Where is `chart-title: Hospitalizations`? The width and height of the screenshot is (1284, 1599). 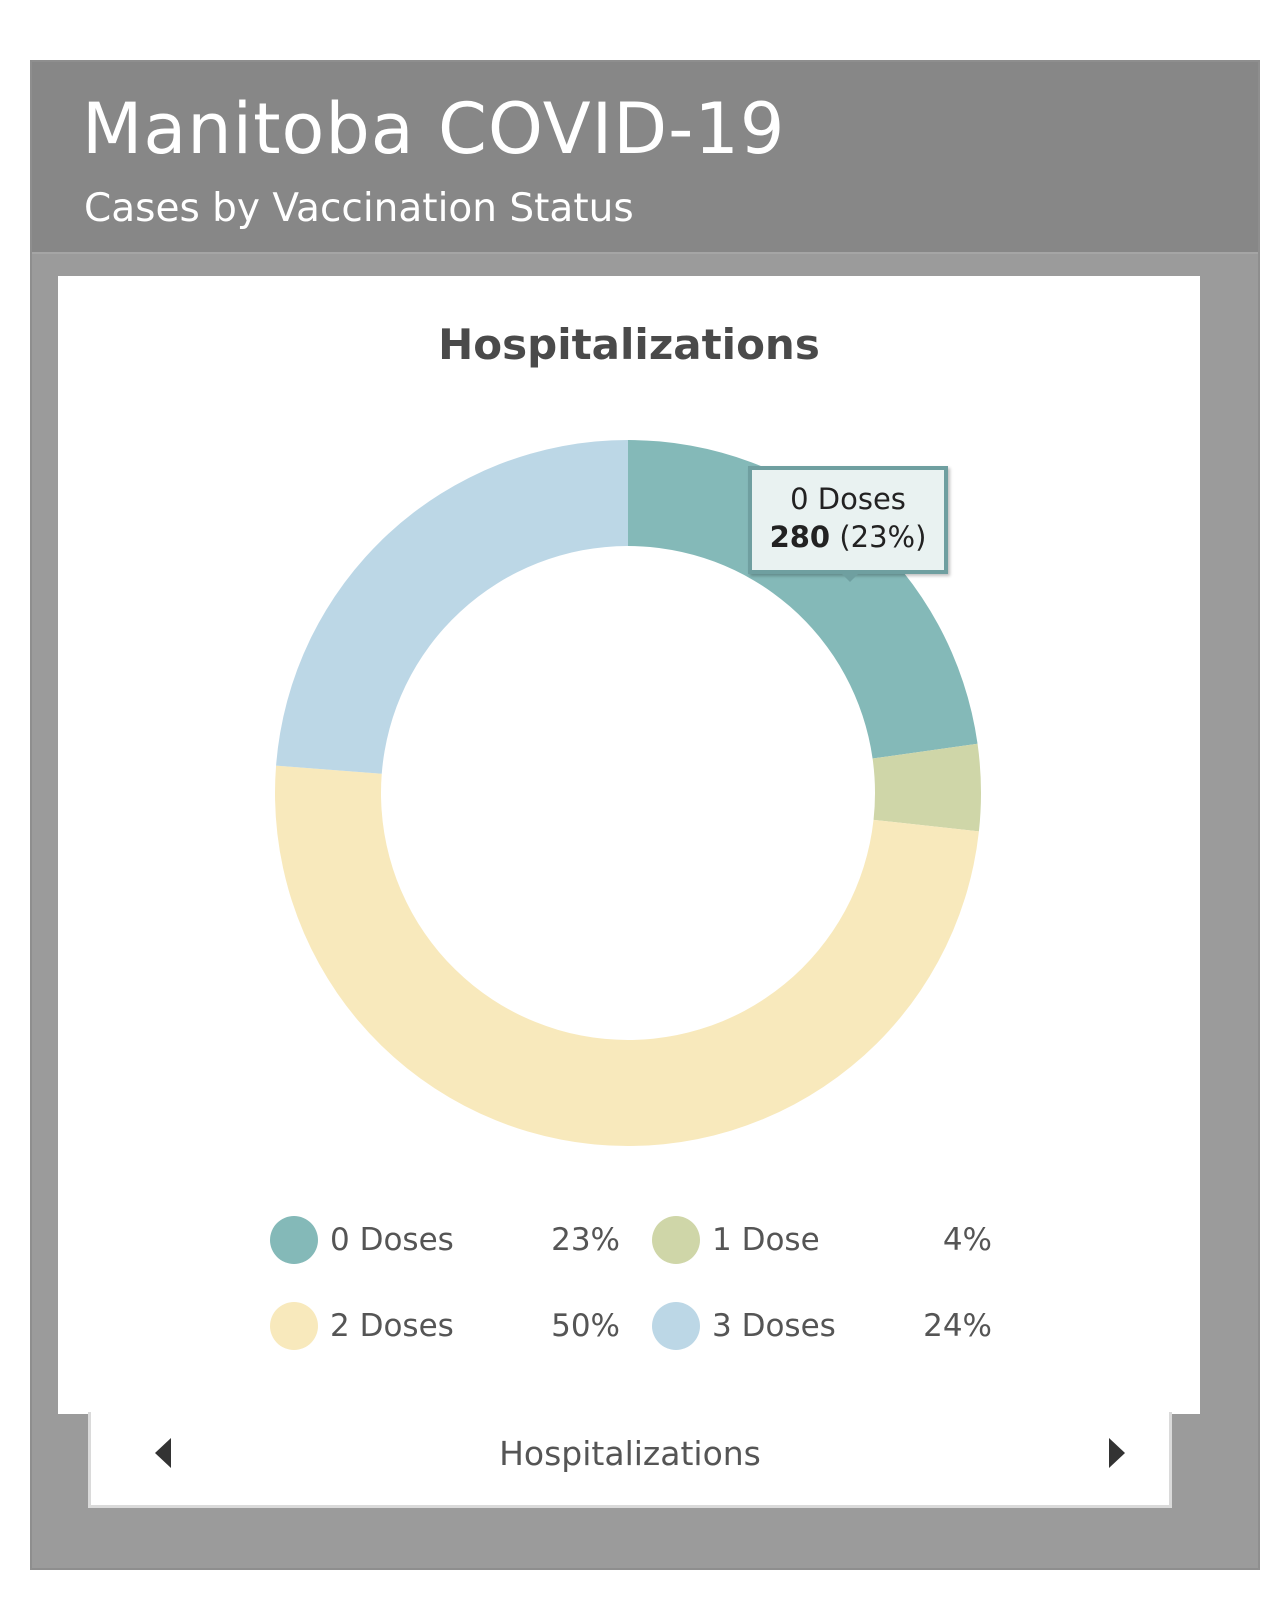
chart-title: Hospitalizations is located at coordinates (629, 344).